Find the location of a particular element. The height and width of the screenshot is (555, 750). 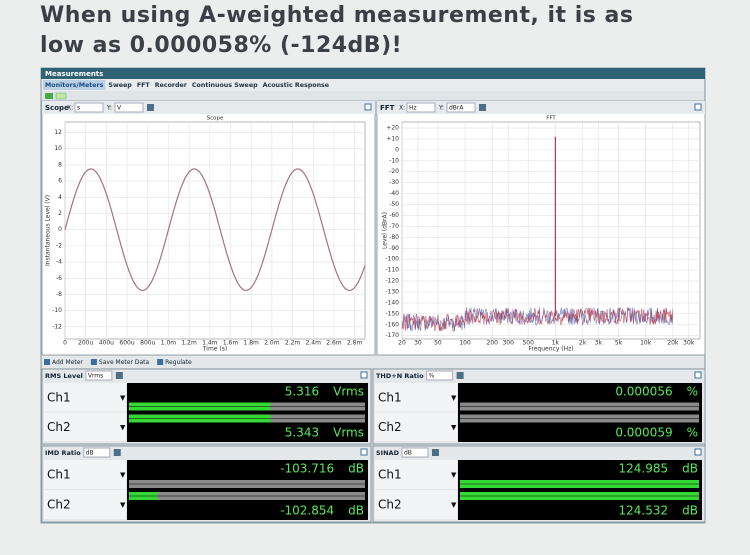

x-tick-label: 300 is located at coordinates (508, 343).